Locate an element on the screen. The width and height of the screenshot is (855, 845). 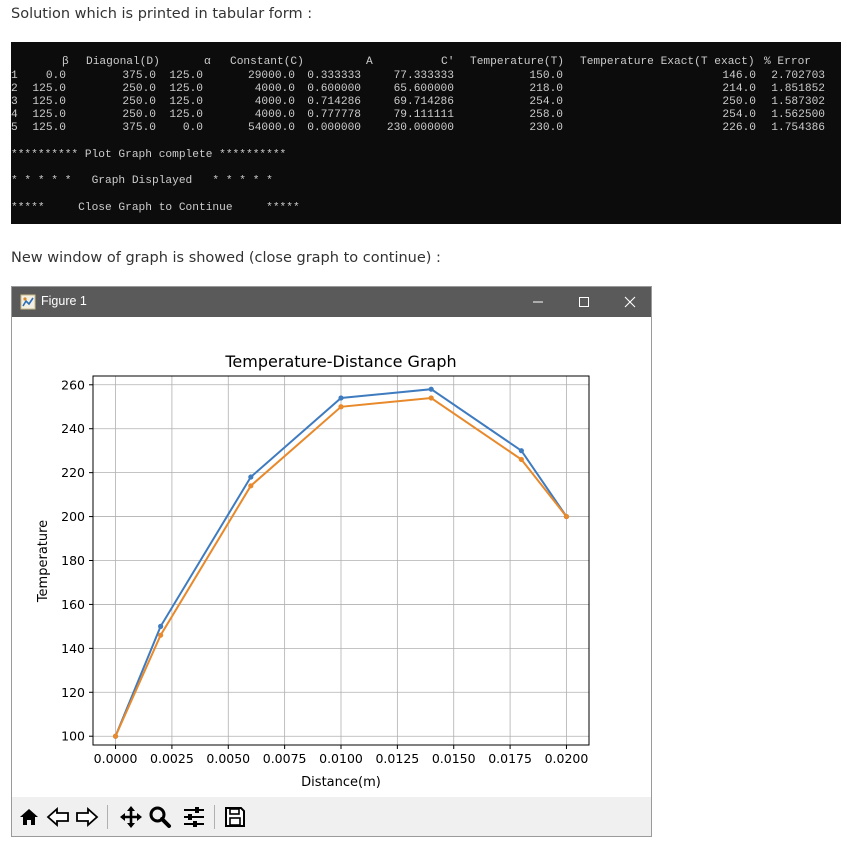
forward-button is located at coordinates (87, 817).